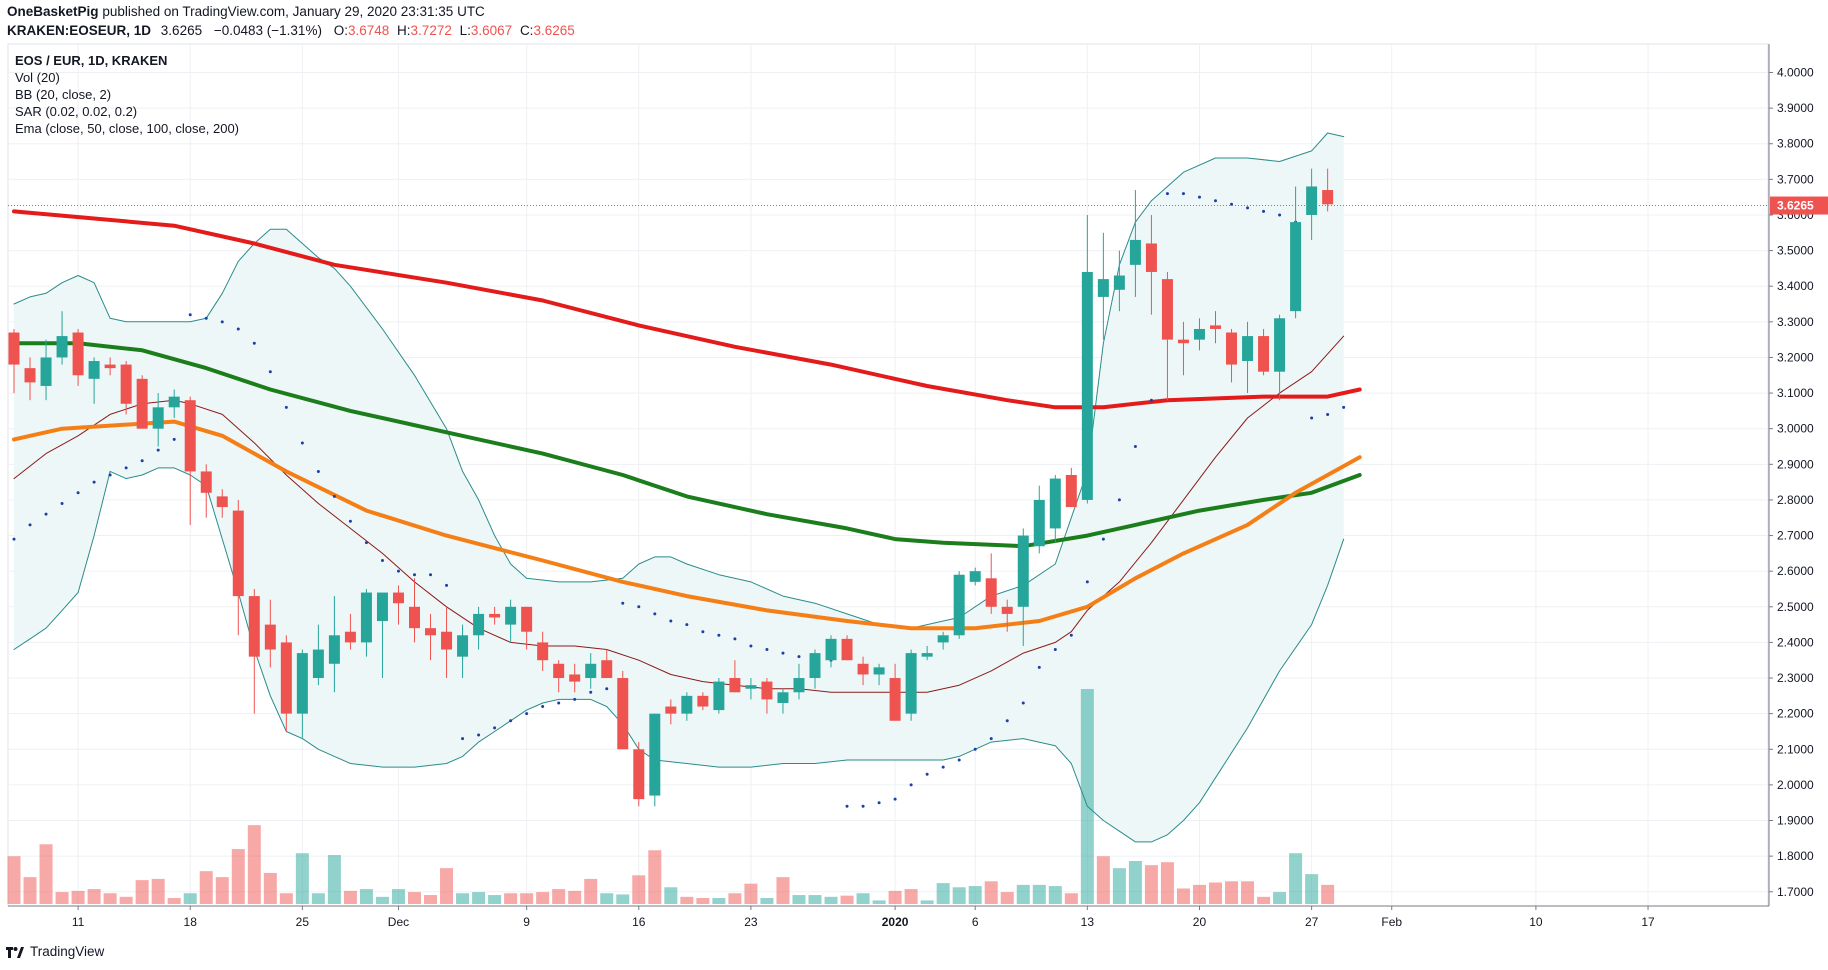  What do you see at coordinates (526, 922) in the screenshot?
I see `x-tick-label: 9` at bounding box center [526, 922].